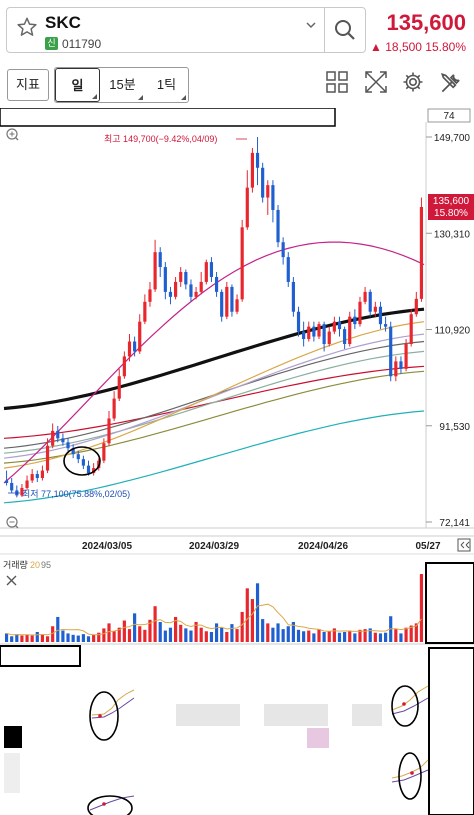 The width and height of the screenshot is (474, 815). What do you see at coordinates (453, 331) in the screenshot?
I see `y-axis-label: 110,920` at bounding box center [453, 331].